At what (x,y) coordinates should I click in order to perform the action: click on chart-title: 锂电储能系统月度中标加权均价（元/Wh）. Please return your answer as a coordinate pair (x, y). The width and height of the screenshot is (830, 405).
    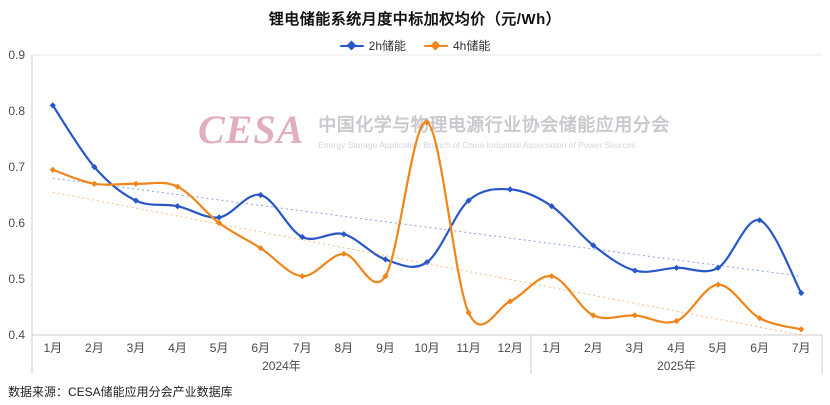
    Looking at the image, I should click on (415, 19).